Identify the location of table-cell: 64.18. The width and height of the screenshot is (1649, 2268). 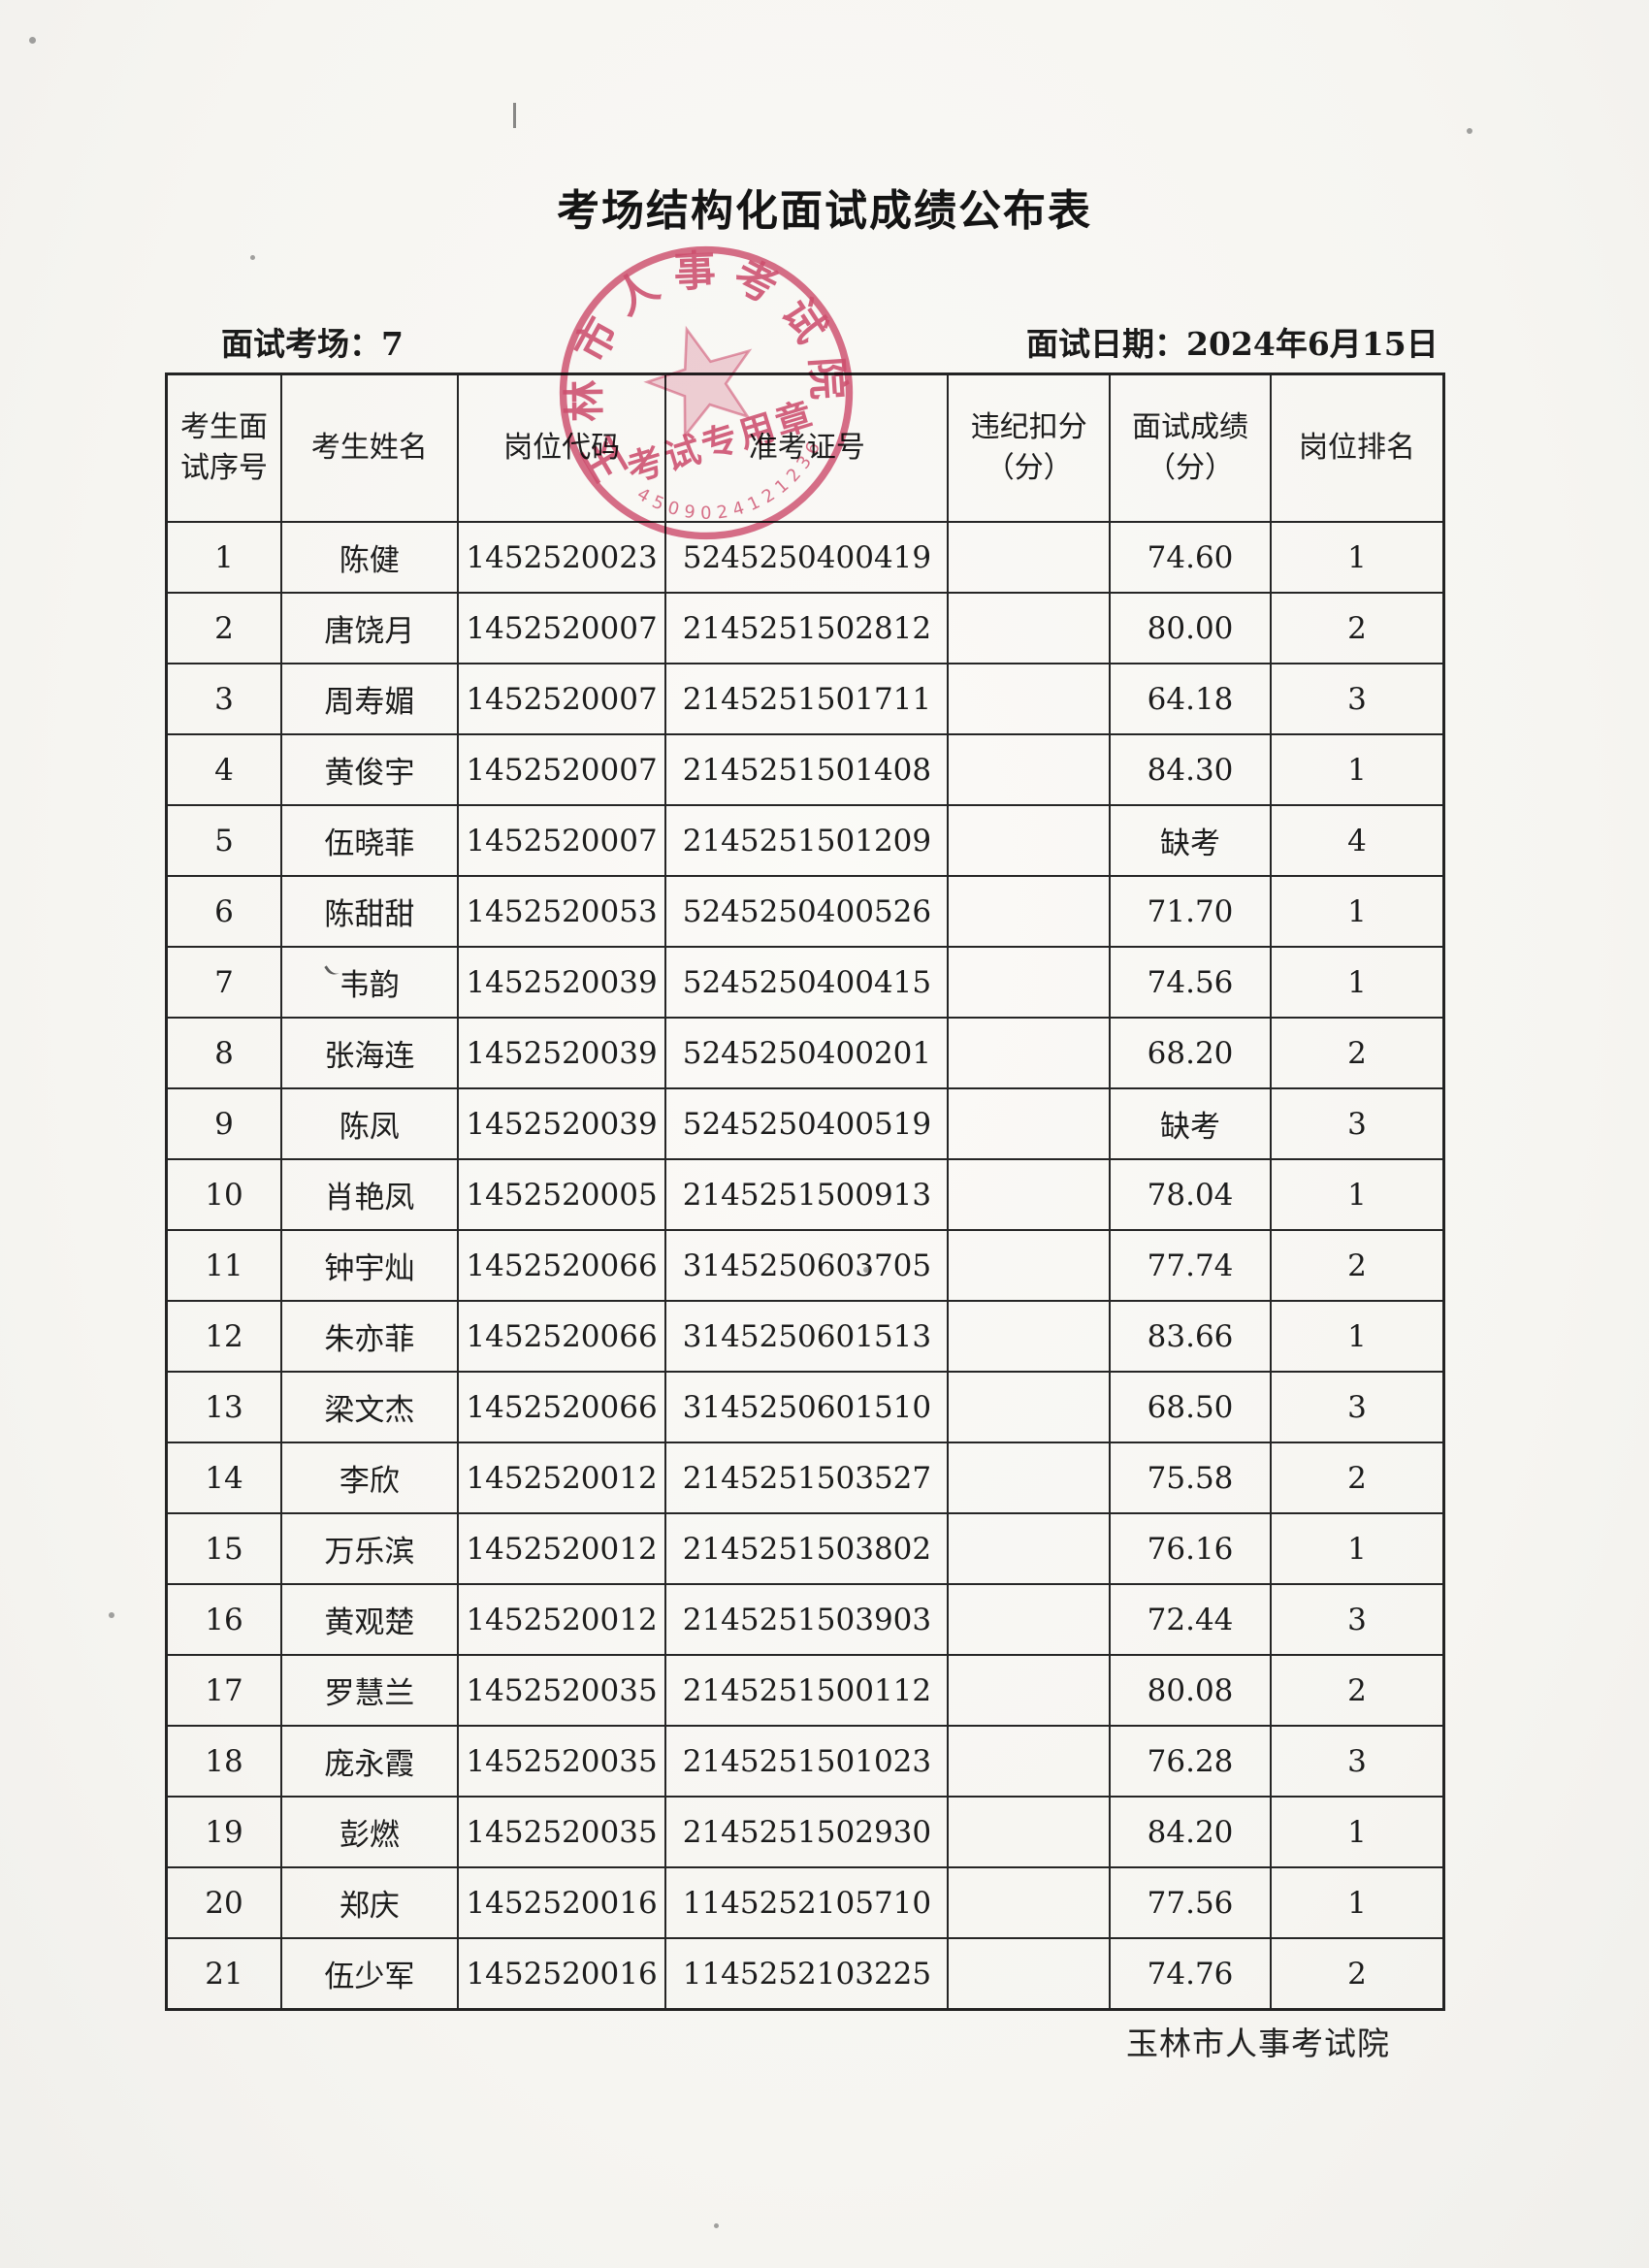
(1190, 699).